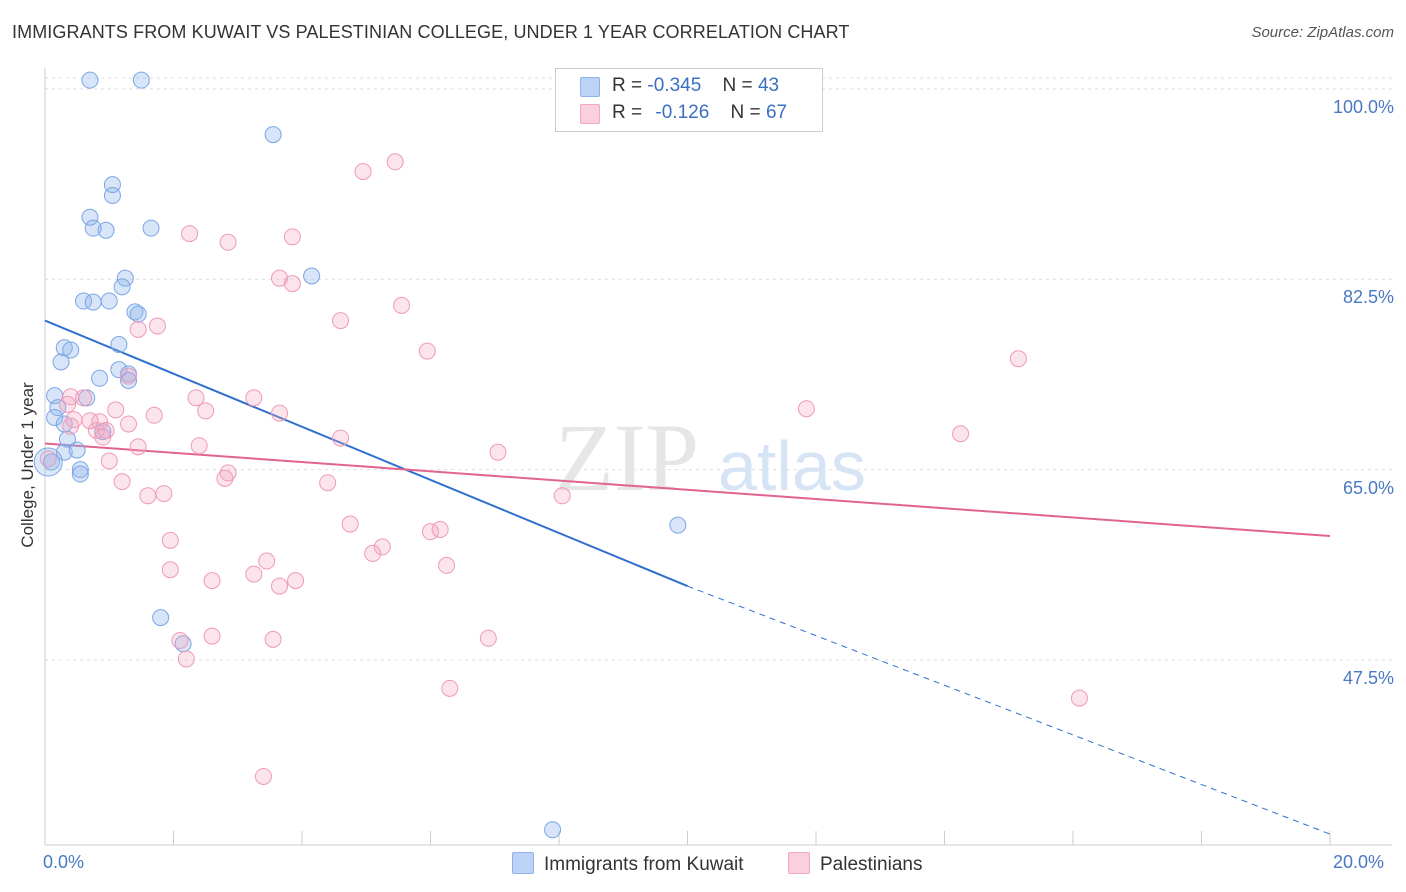 Image resolution: width=1406 pixels, height=892 pixels. Describe the element at coordinates (27, 465) in the screenshot. I see `y-axis-label: College, Under 1 year` at that location.